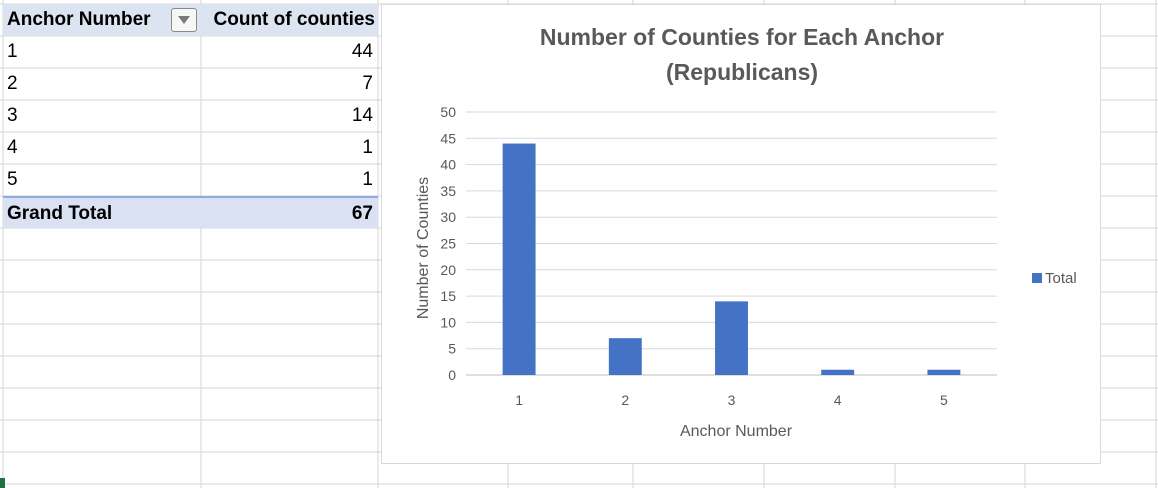  Describe the element at coordinates (367, 83) in the screenshot. I see `pivot-row-count: 7` at that location.